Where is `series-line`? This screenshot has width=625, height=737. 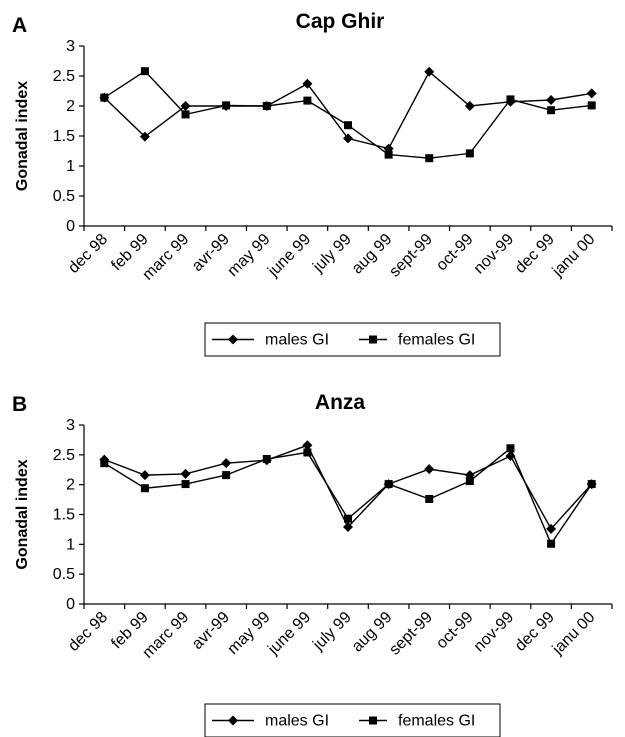
series-line is located at coordinates (347, 114).